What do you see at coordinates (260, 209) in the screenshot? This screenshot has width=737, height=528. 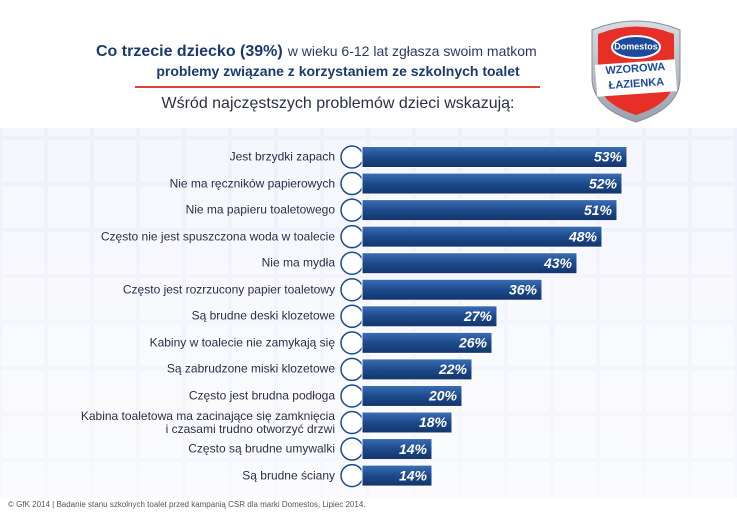 I see `category-label: Nie ma papieru toaletowego` at bounding box center [260, 209].